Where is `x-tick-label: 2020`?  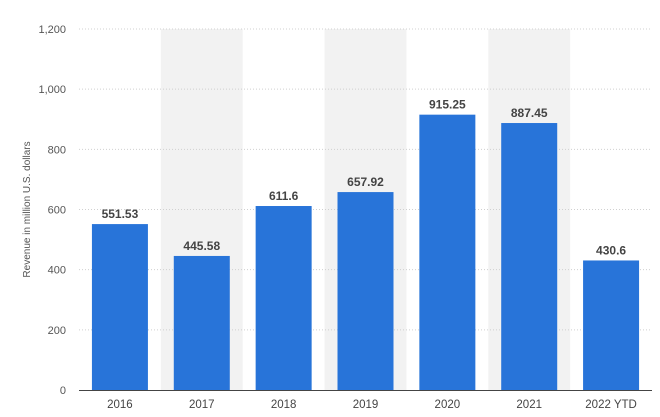 x-tick-label: 2020 is located at coordinates (448, 405).